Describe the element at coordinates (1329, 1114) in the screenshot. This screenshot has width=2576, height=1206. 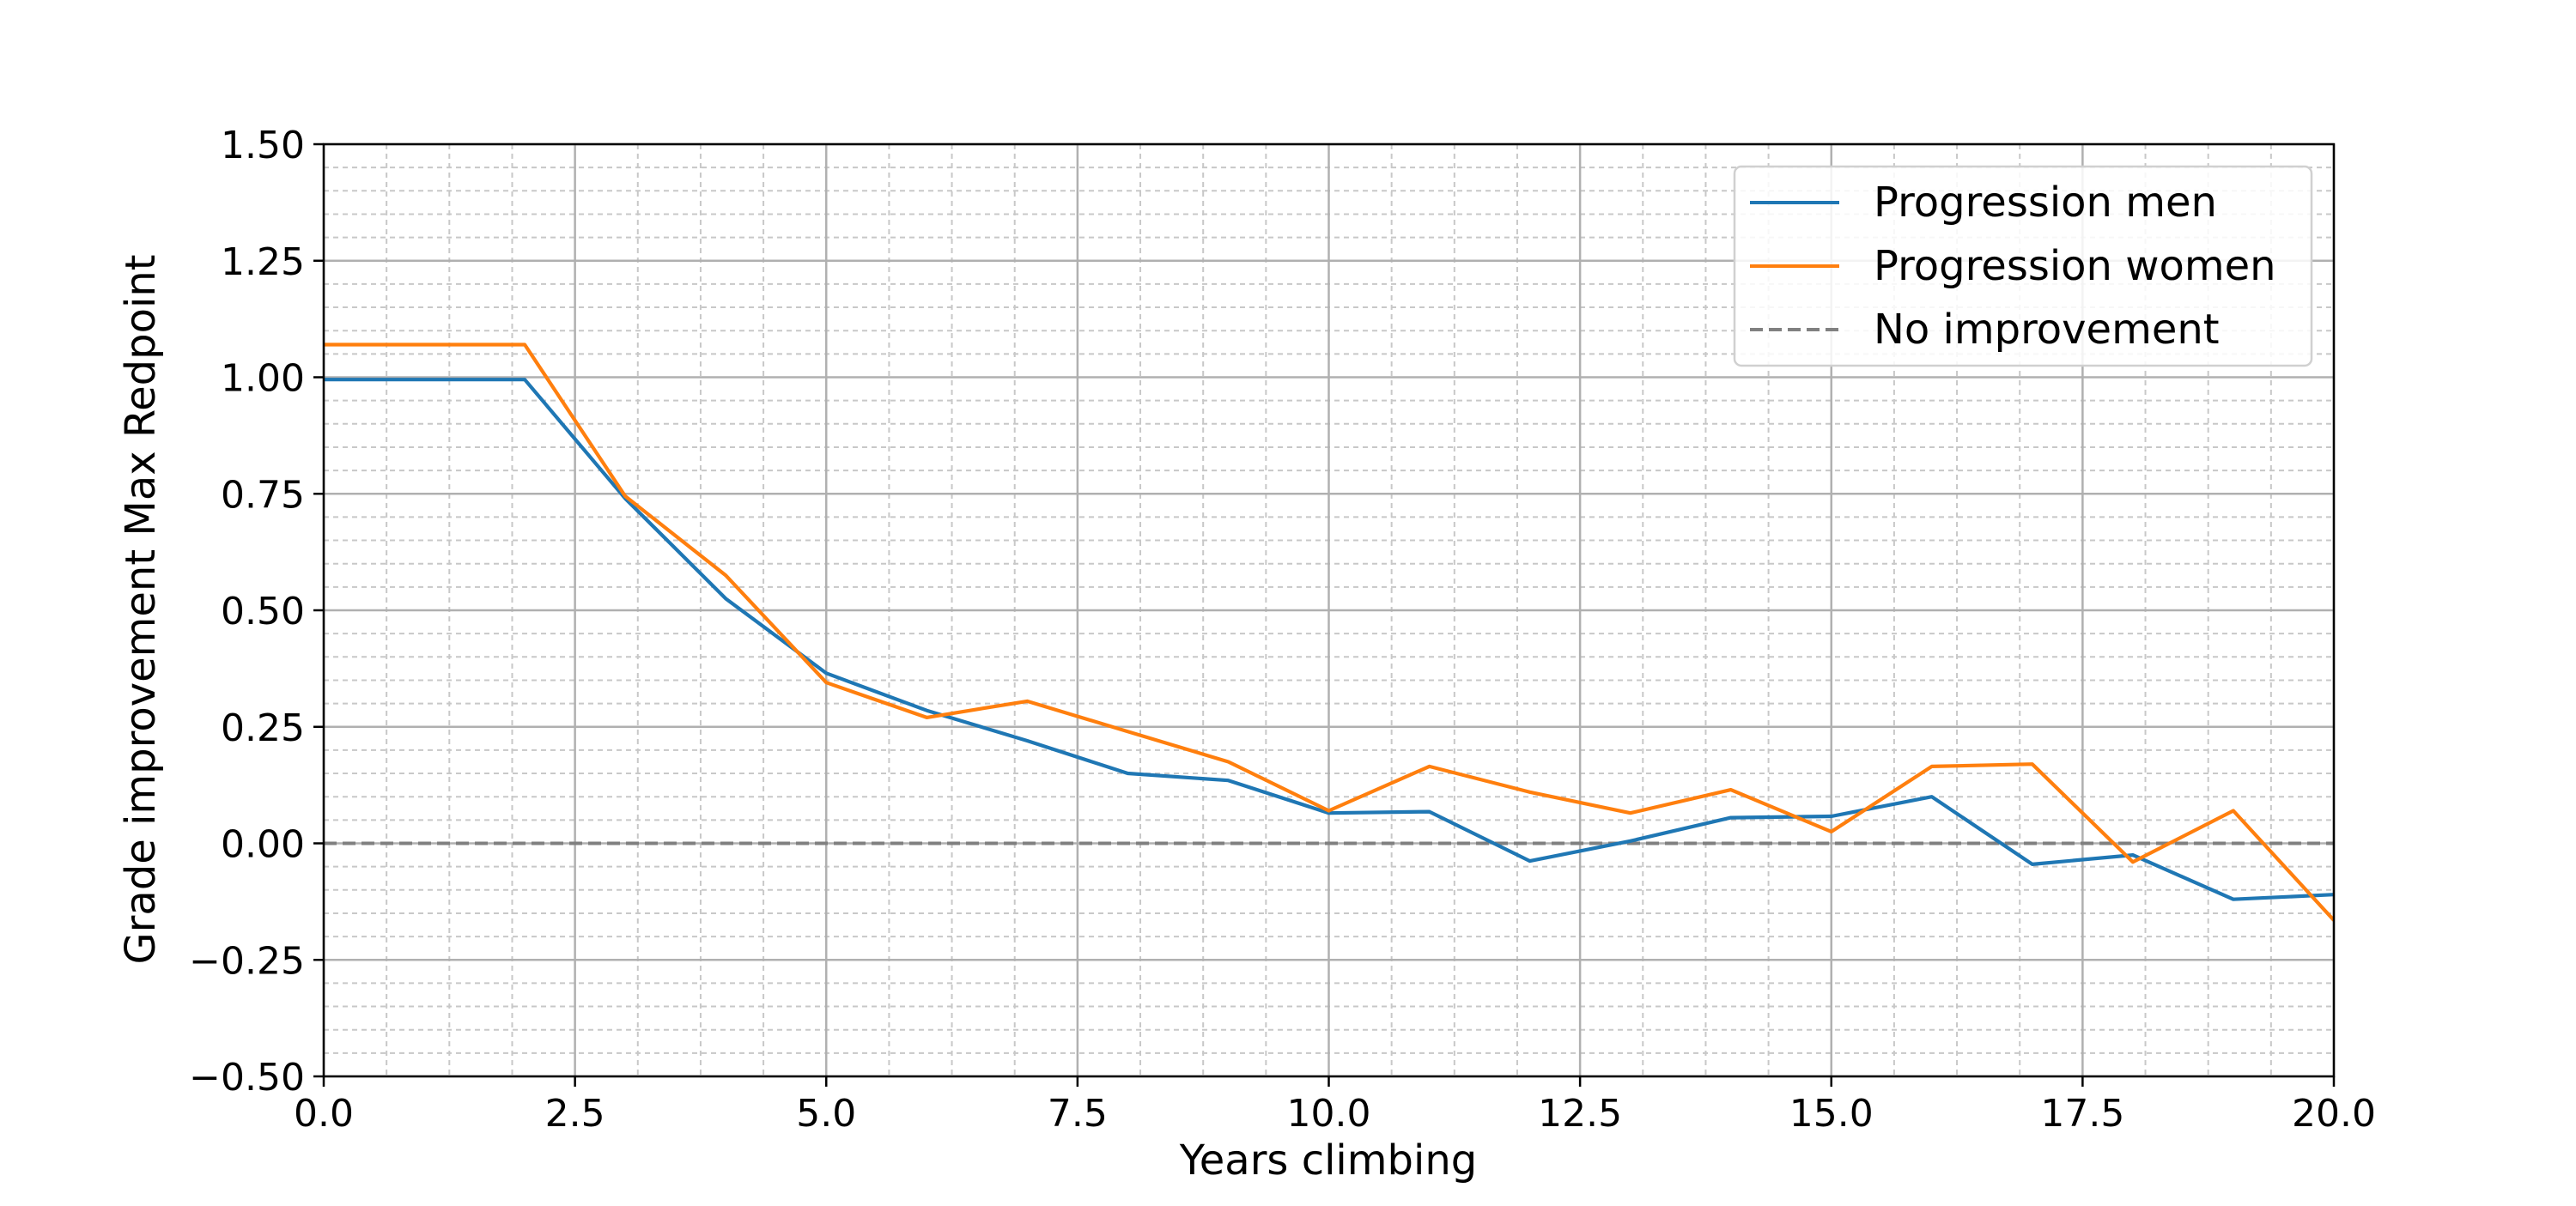
I see `x-tick-label: 10.0` at that location.